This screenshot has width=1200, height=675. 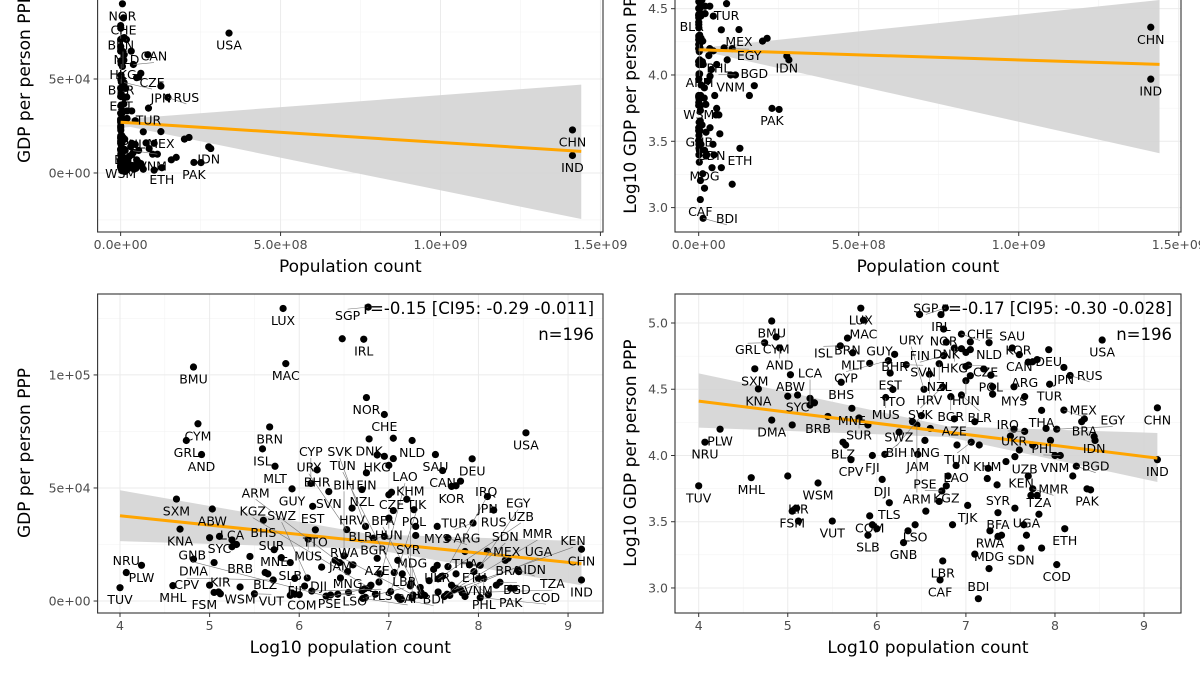 I want to click on point-label-tha: THA, so click(x=1041, y=422).